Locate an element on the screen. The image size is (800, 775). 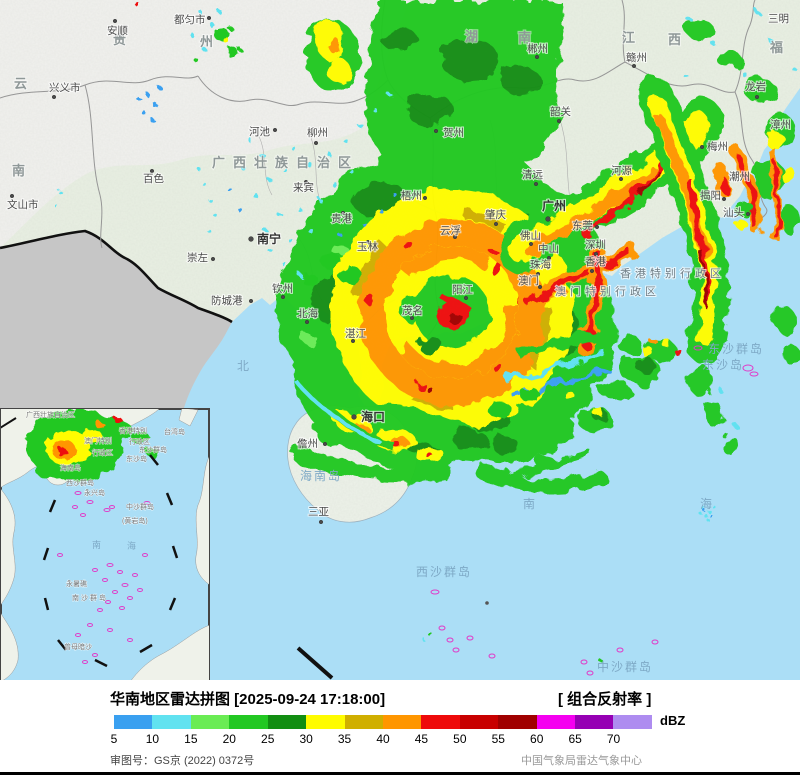
map-label: 中山 is located at coordinates (548, 248).